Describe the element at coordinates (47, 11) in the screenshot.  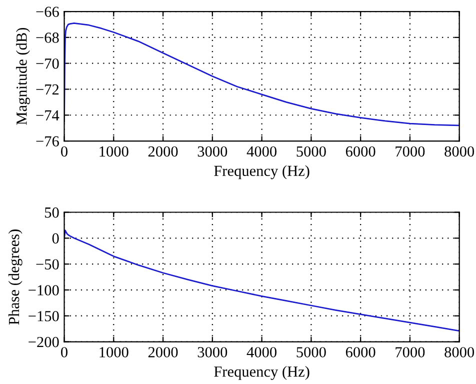
I see `y-tick-label: −66` at that location.